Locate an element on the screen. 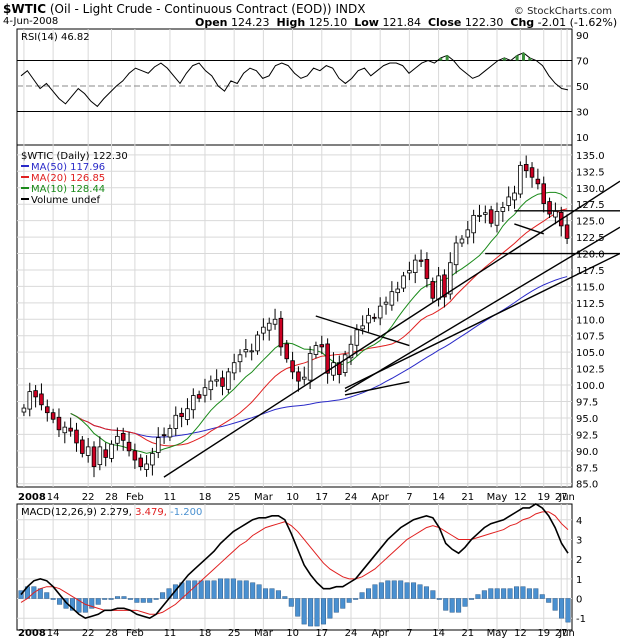 Image resolution: width=620 pixels, height=639 pixels. price-x-tick-label: 27 is located at coordinates (561, 497).